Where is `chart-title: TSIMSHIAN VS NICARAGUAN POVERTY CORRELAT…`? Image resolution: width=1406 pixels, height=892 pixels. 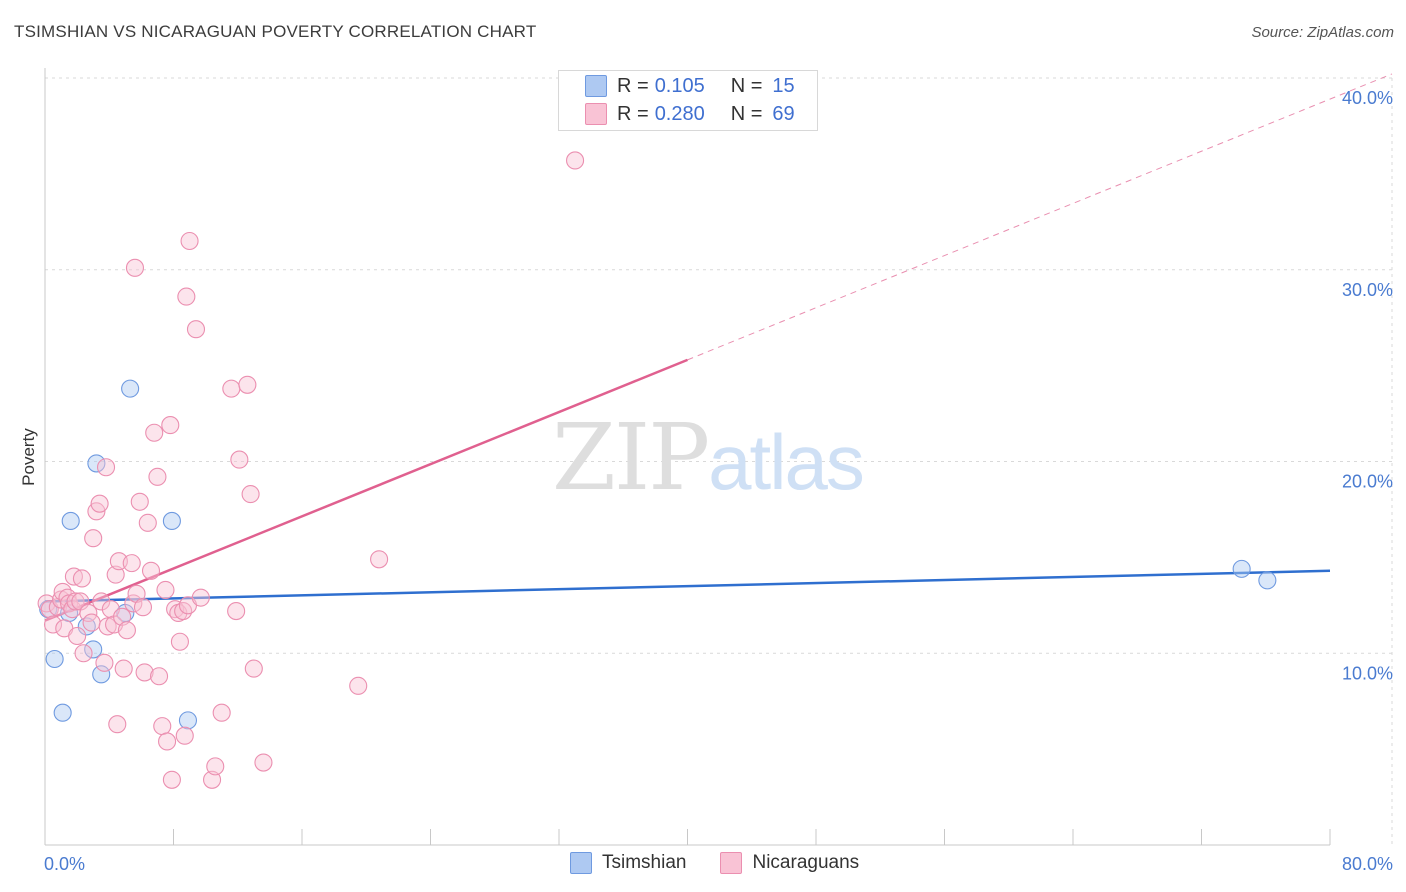 chart-title: TSIMSHIAN VS NICARAGUAN POVERTY CORRELAT… is located at coordinates (275, 31).